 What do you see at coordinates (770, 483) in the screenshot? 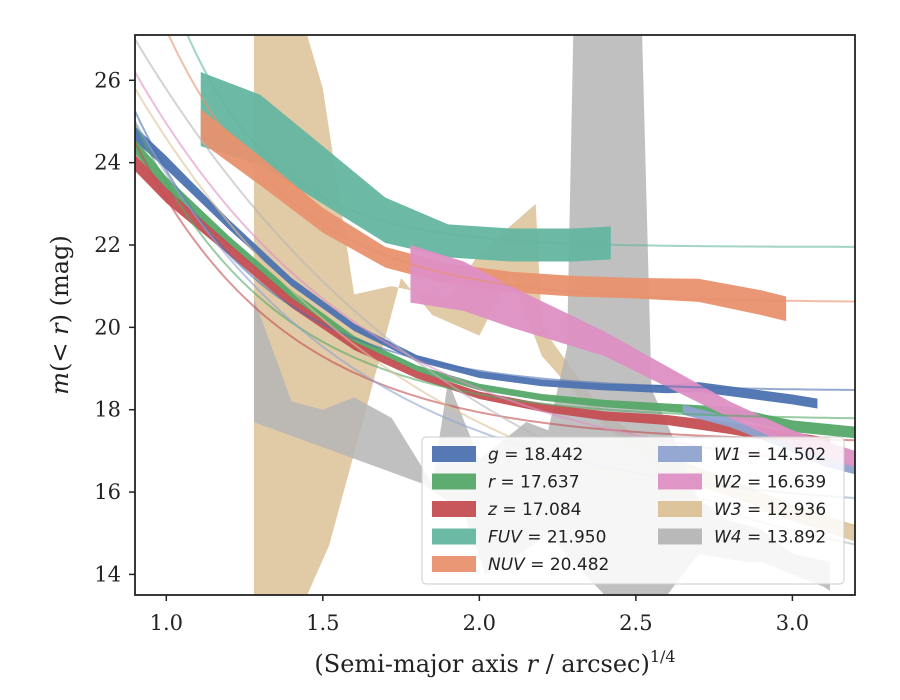
I see `legend-label-W2: W2 = 16.639` at bounding box center [770, 483].